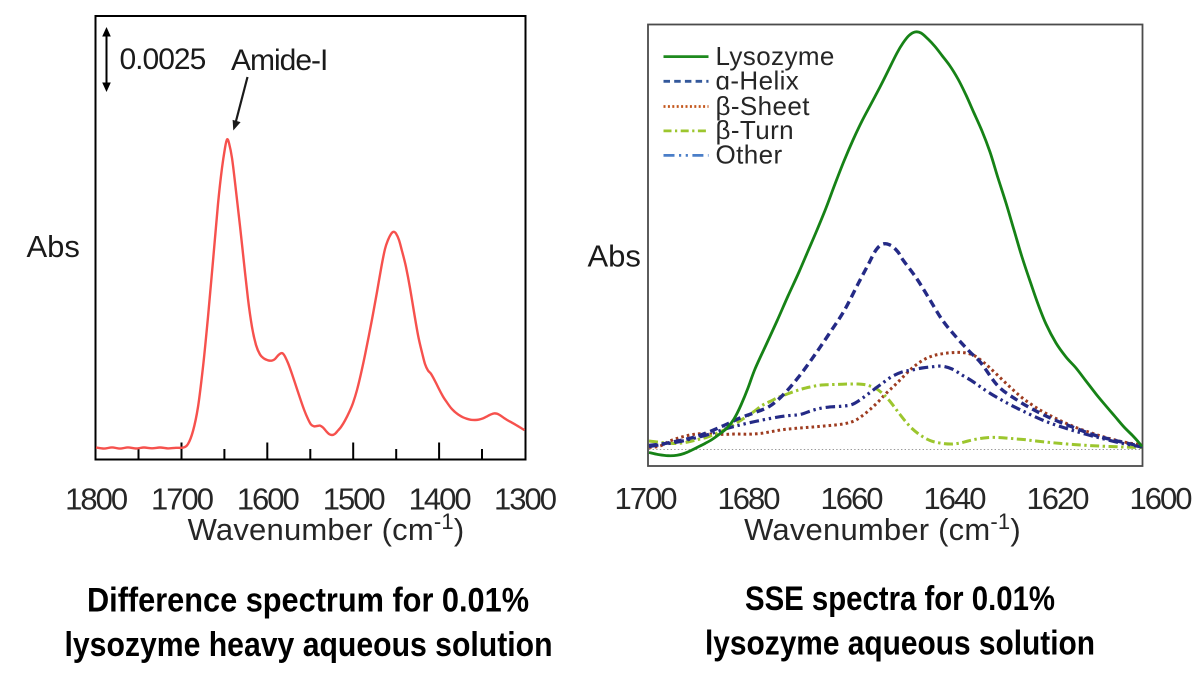  I want to click on svg-text: 1680, so click(749, 498).